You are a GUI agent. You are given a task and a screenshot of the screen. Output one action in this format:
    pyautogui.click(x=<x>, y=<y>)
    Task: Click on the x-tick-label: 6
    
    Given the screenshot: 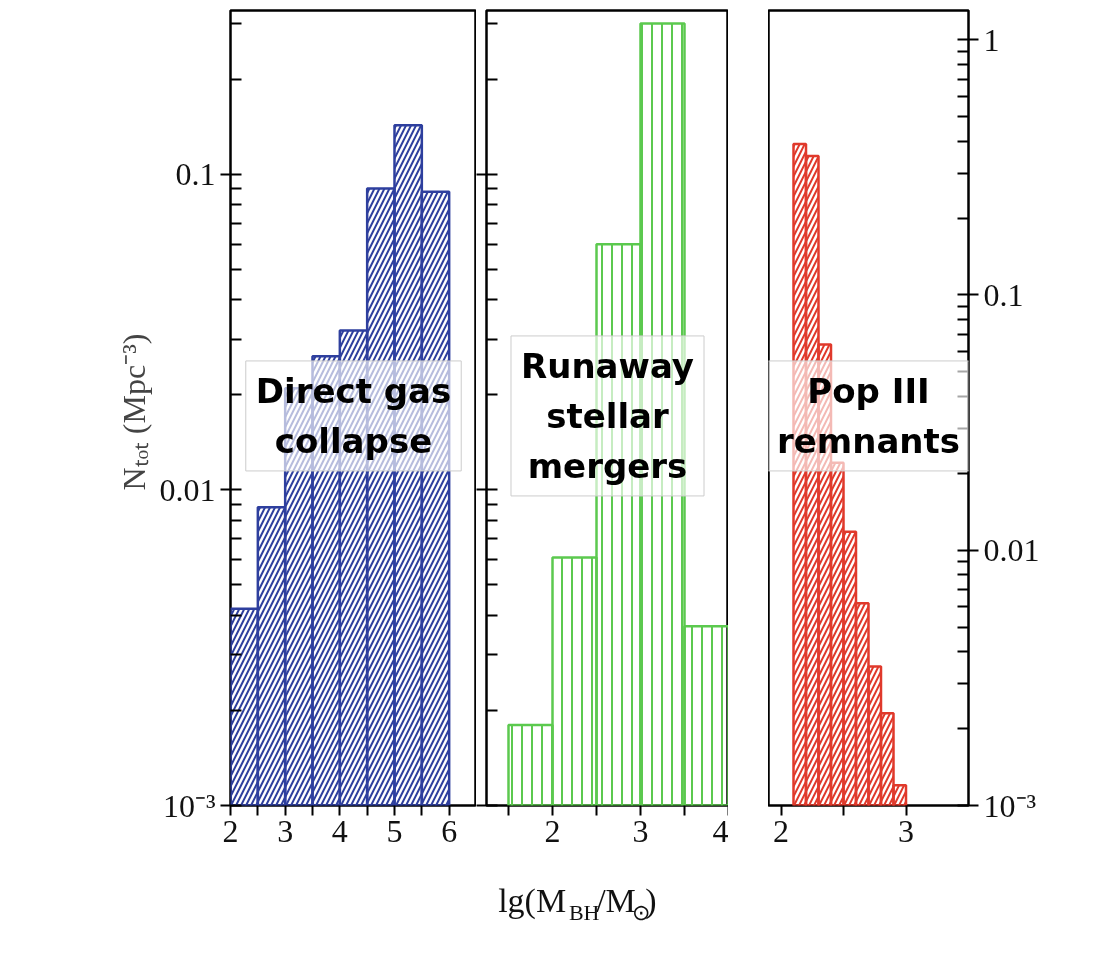 What is the action you would take?
    pyautogui.click(x=449, y=830)
    